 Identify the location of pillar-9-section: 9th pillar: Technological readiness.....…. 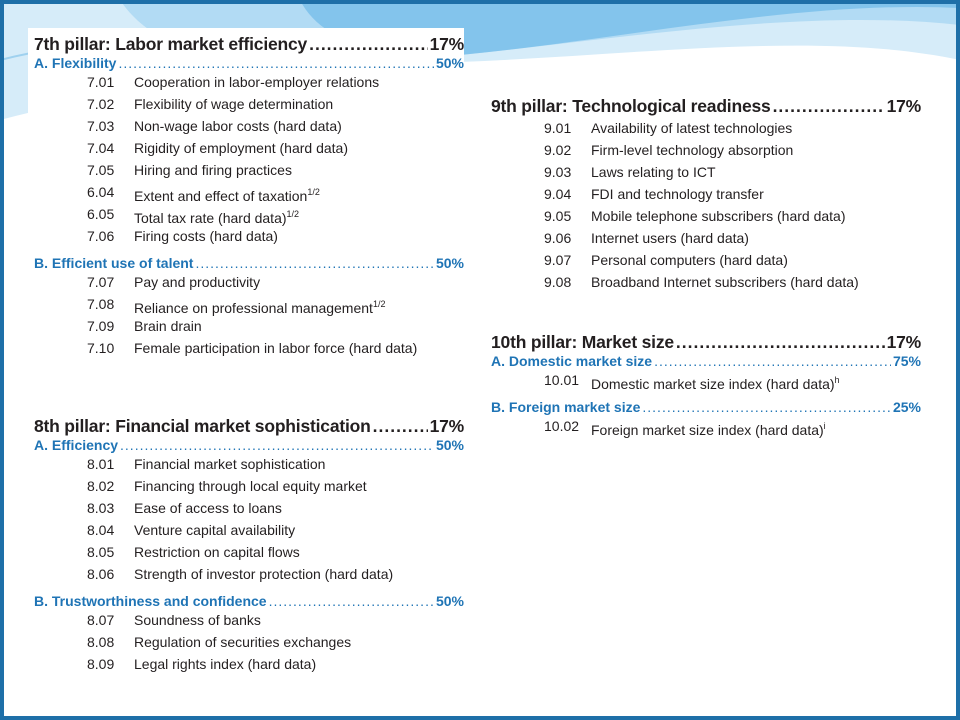
(706, 194).